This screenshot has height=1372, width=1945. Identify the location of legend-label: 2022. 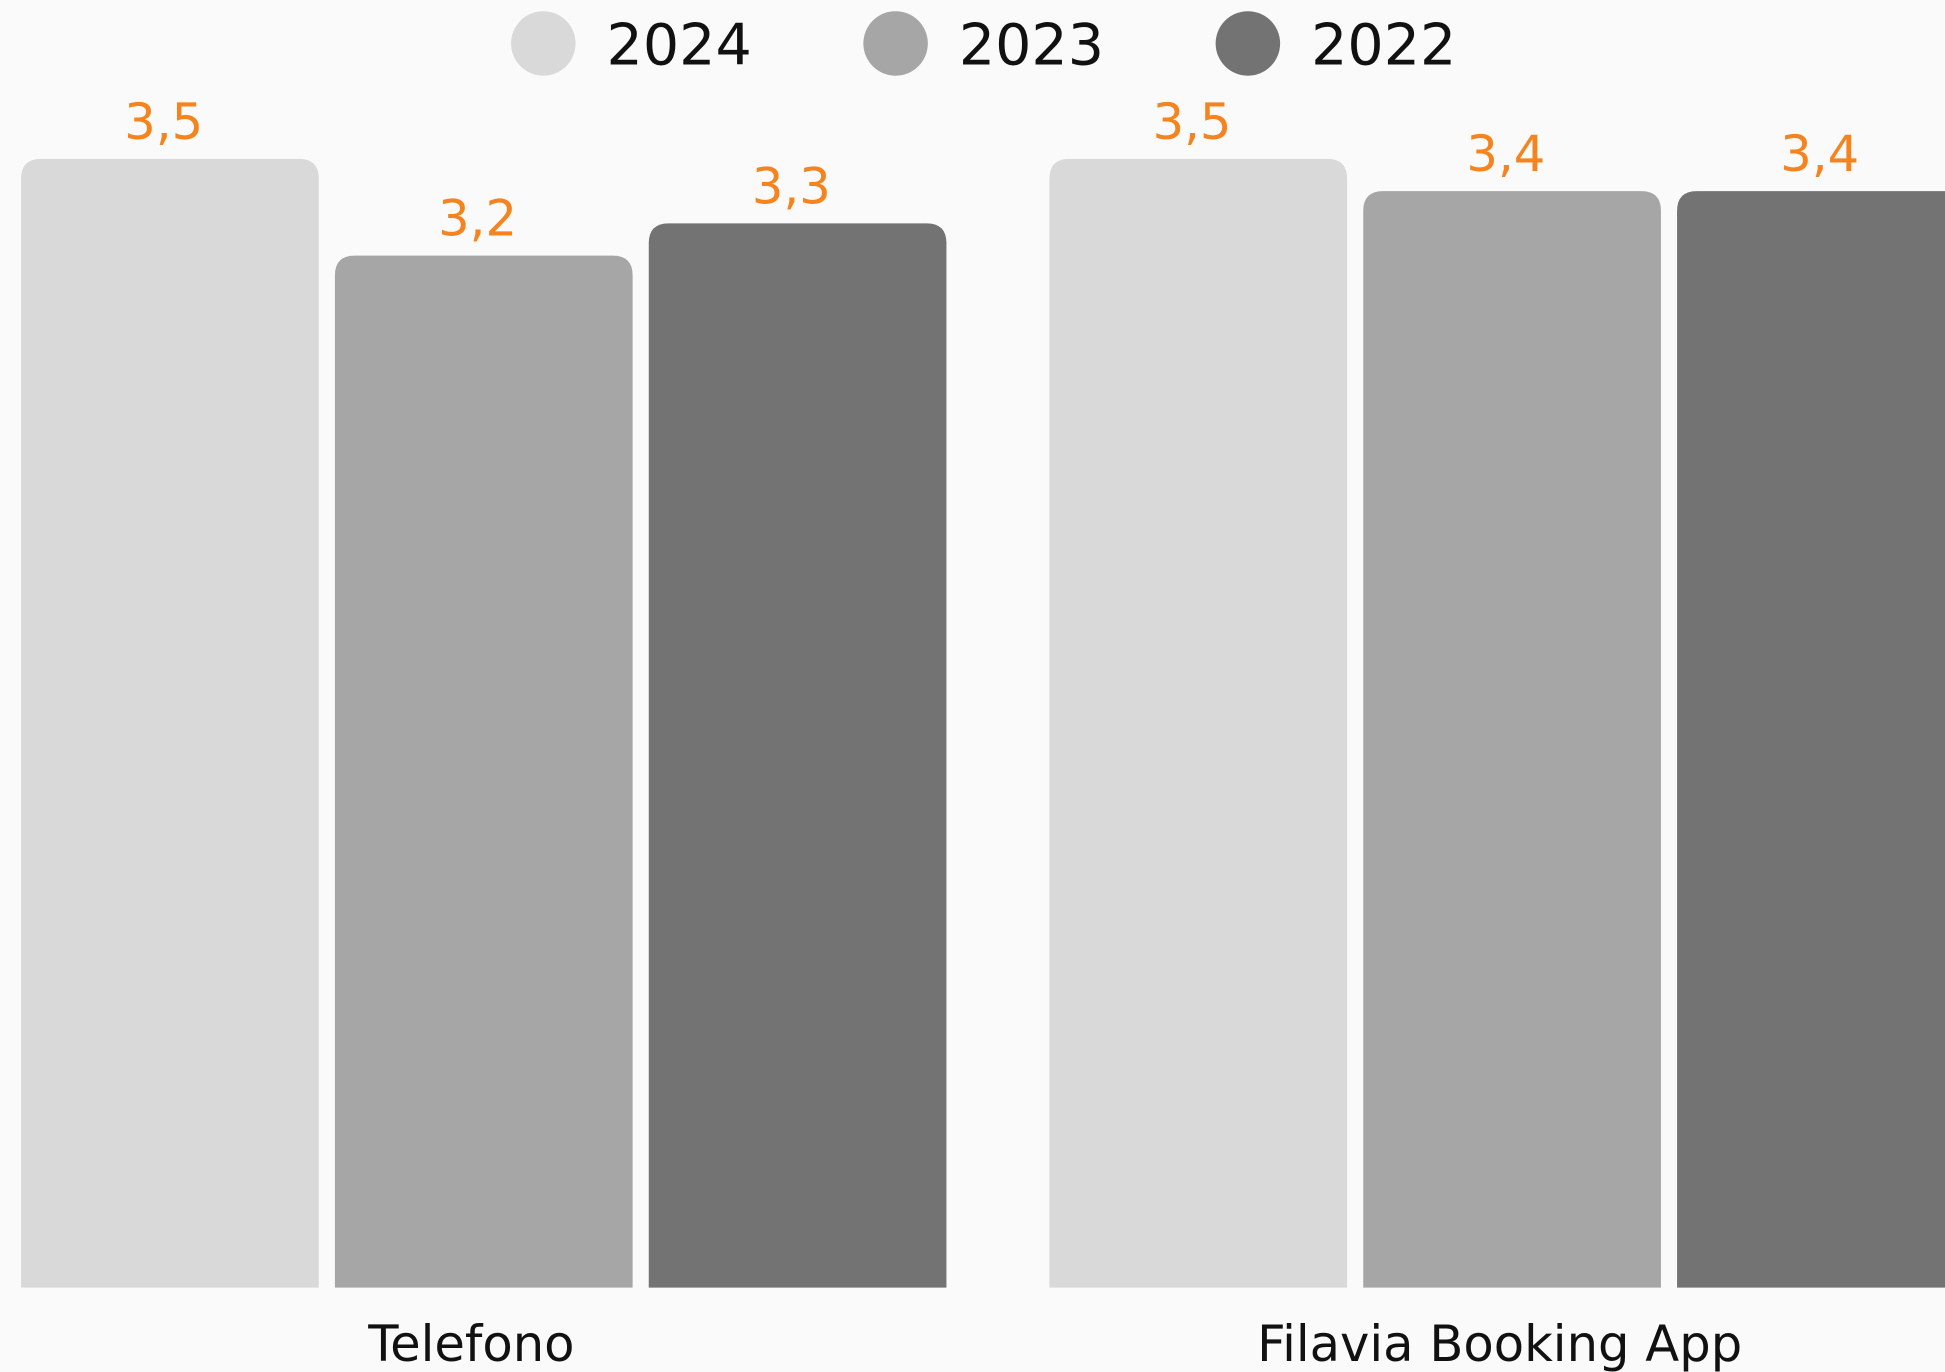
(1383, 46).